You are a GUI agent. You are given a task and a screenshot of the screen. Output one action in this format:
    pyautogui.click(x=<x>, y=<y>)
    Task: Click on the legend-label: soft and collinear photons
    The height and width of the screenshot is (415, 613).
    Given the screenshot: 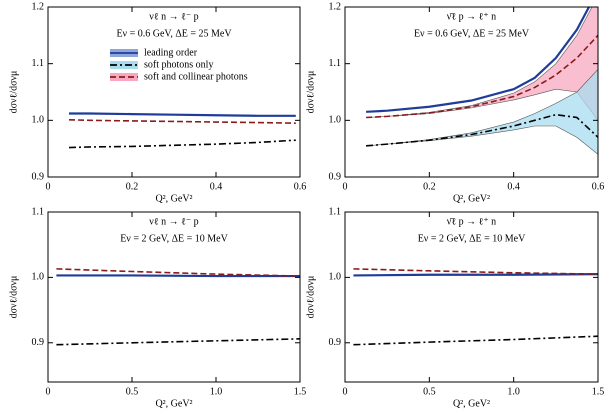 What is the action you would take?
    pyautogui.click(x=196, y=76)
    